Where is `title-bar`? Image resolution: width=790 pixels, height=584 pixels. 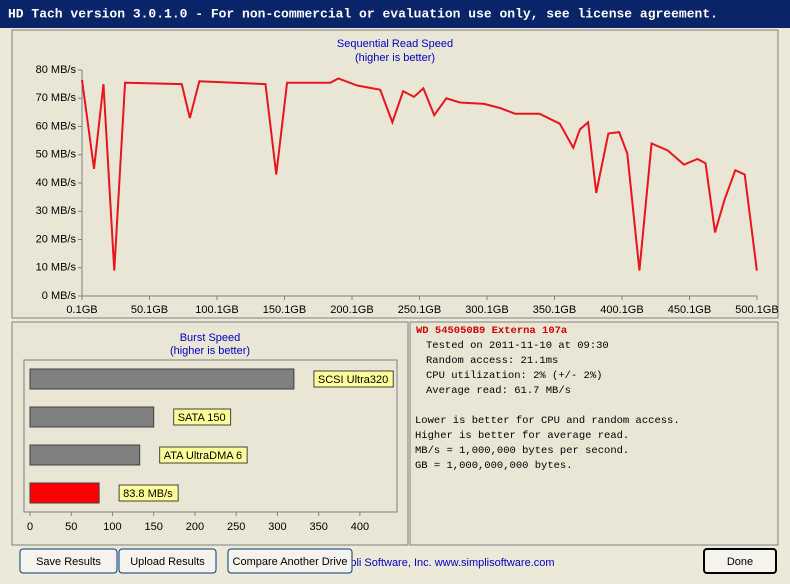 title-bar is located at coordinates (395, 14).